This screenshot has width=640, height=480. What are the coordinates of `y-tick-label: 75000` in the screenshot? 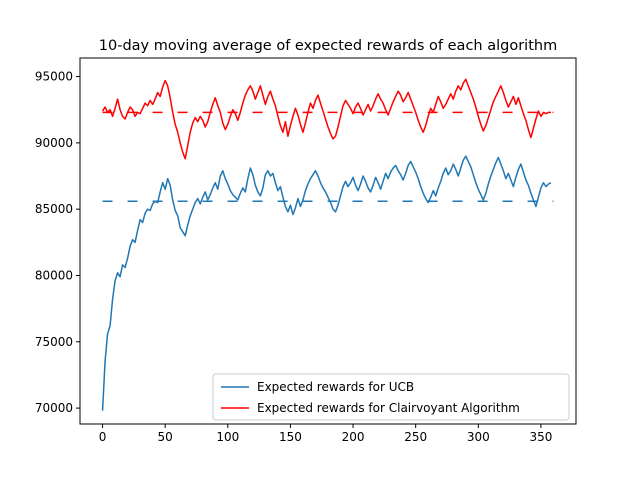 It's located at (54, 342).